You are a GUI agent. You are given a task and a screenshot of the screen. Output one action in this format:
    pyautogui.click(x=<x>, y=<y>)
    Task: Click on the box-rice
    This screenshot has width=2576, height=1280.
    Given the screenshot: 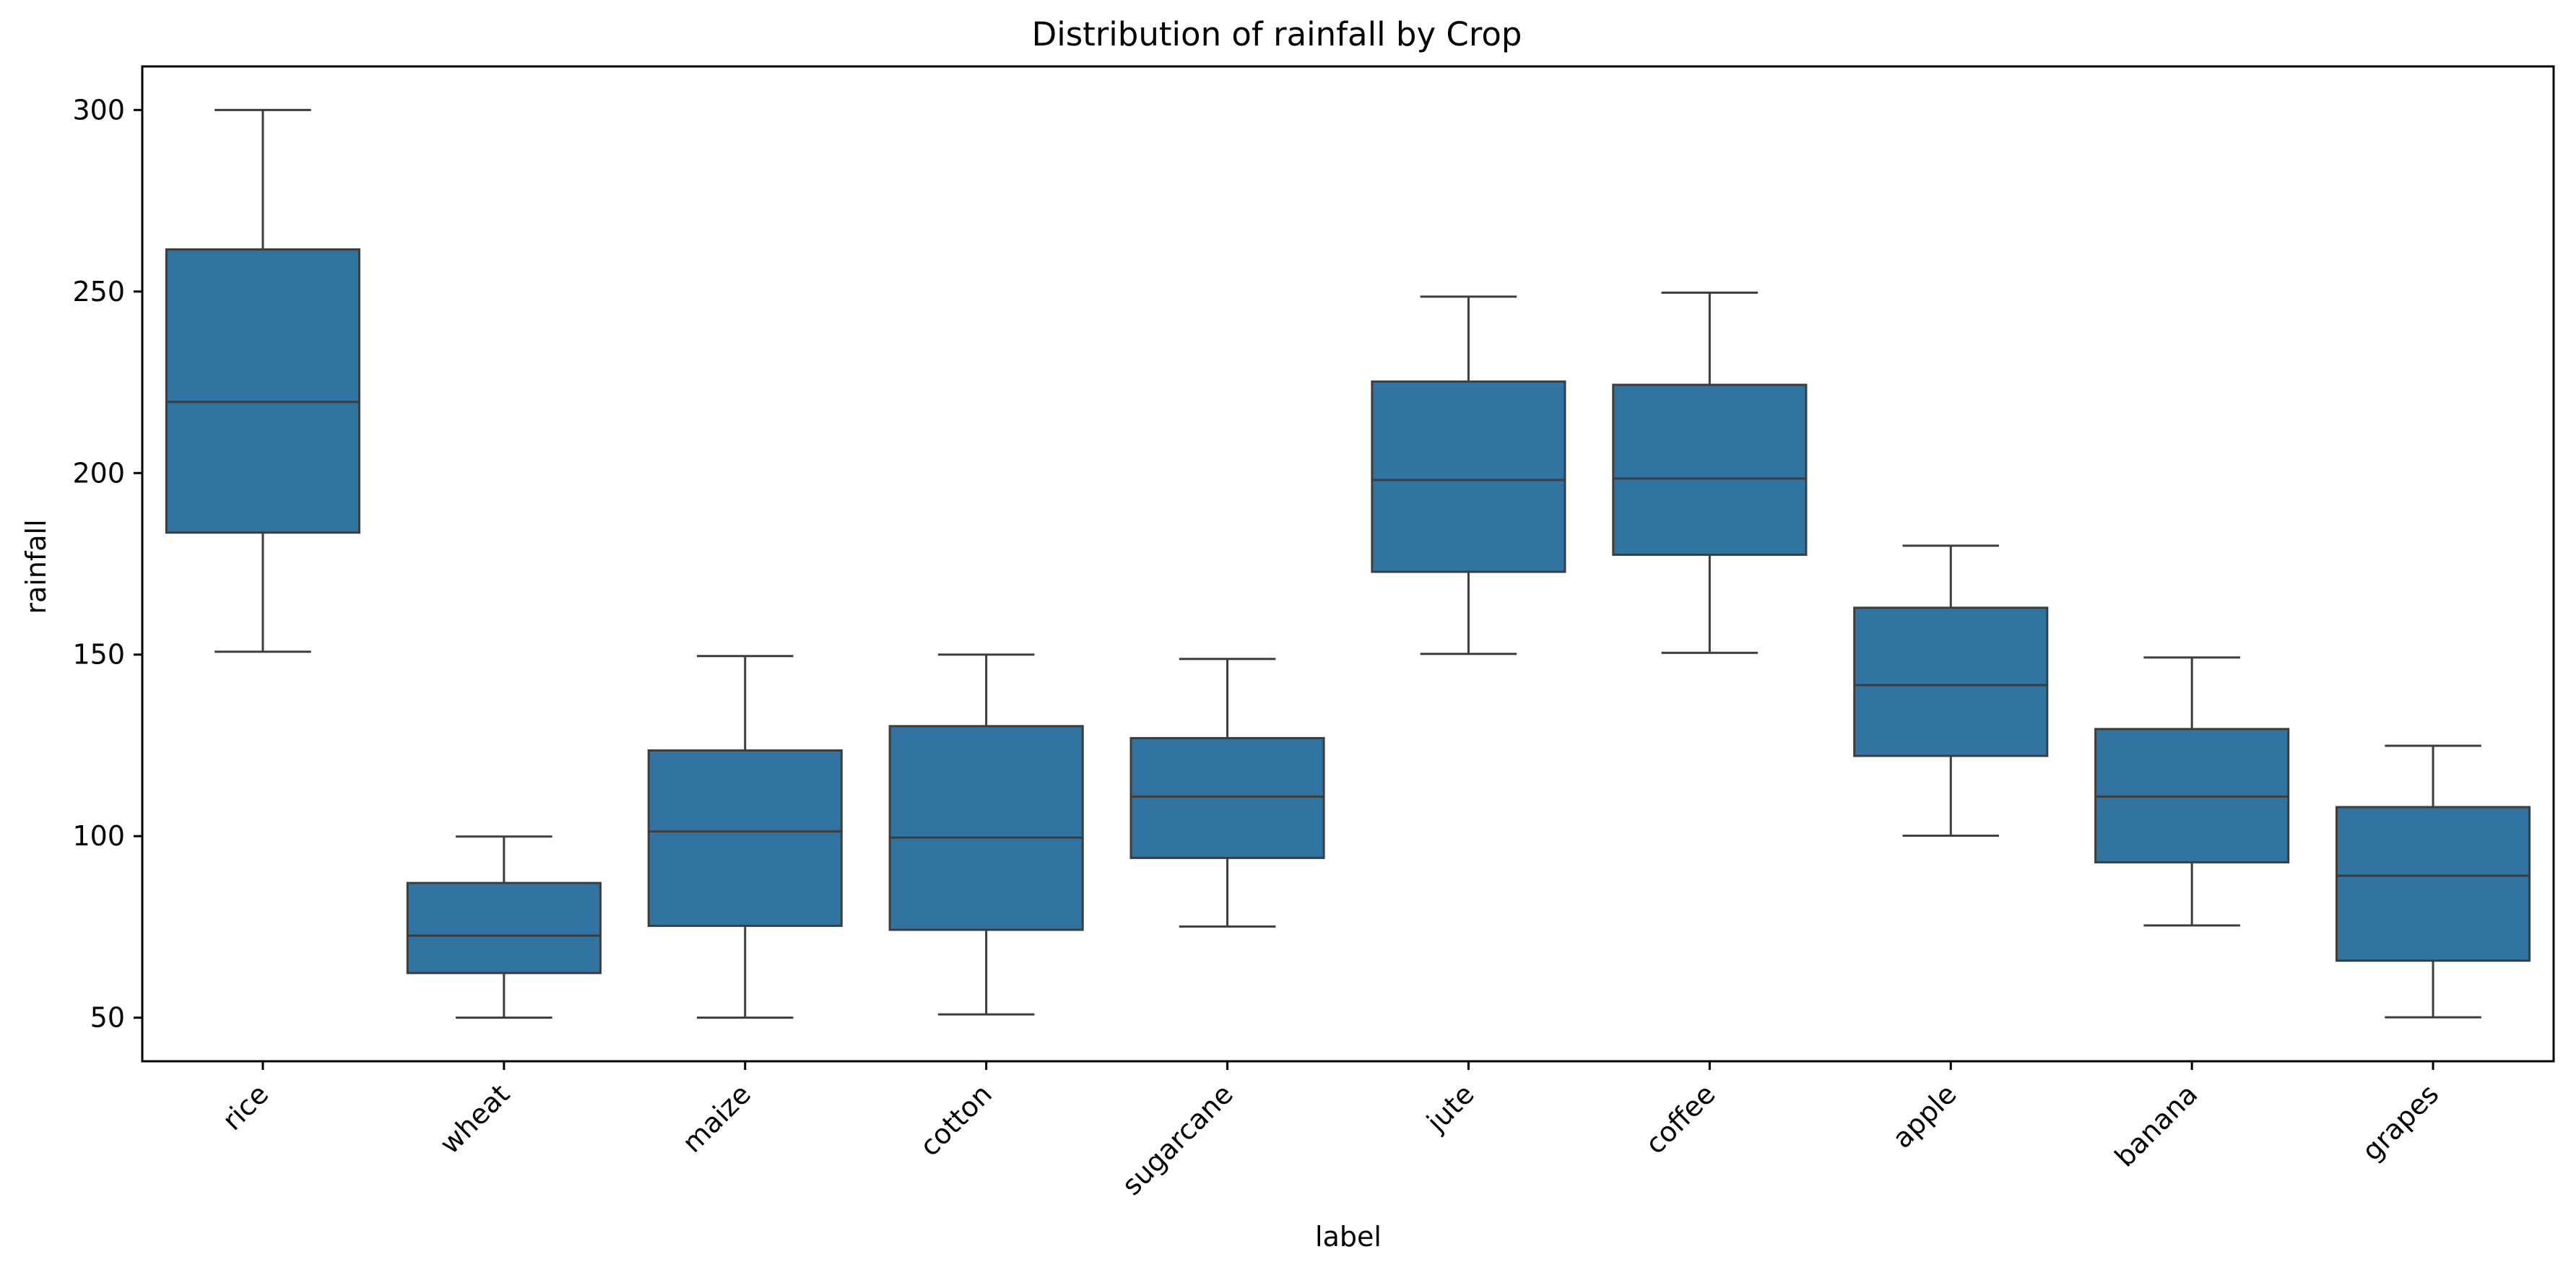 What is the action you would take?
    pyautogui.click(x=263, y=380)
    